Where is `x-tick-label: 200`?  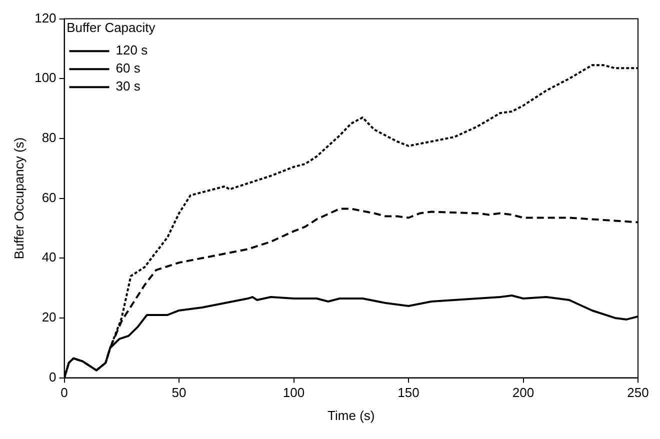 x-tick-label: 200 is located at coordinates (523, 392).